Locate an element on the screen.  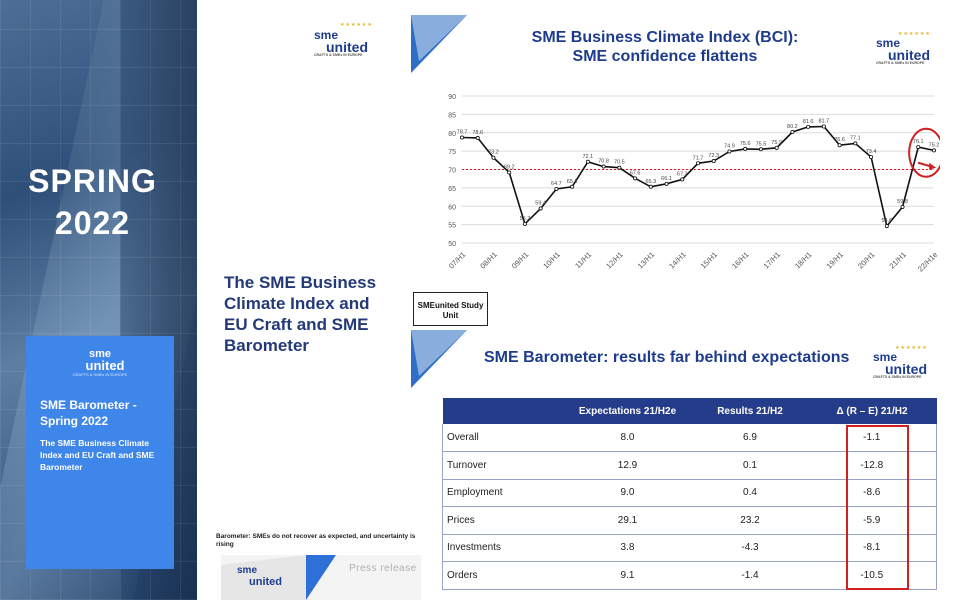
smeunited-logo-chart: sme united CRAFTS & SMEs IN EUROPE is located at coordinates (903, 50).